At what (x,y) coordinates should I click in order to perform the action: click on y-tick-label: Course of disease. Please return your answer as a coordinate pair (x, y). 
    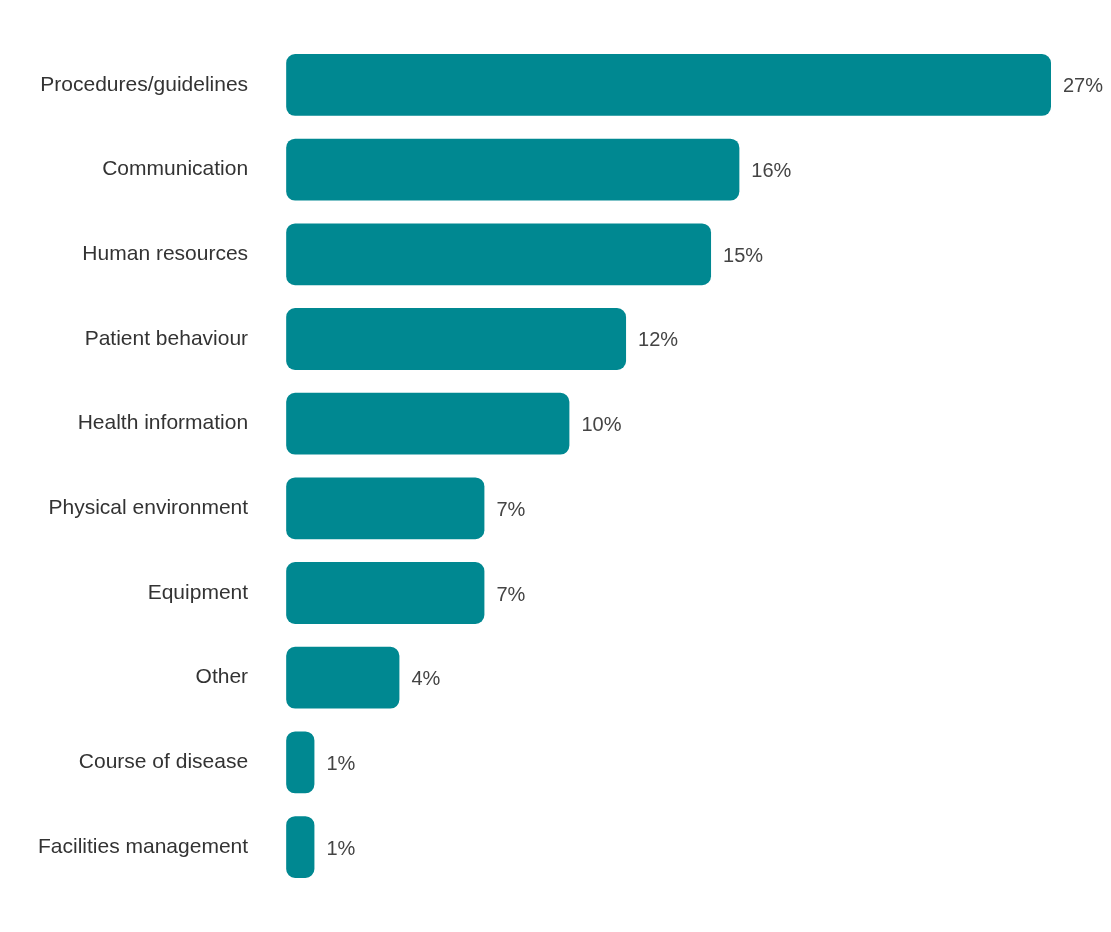
    Looking at the image, I should click on (163, 761).